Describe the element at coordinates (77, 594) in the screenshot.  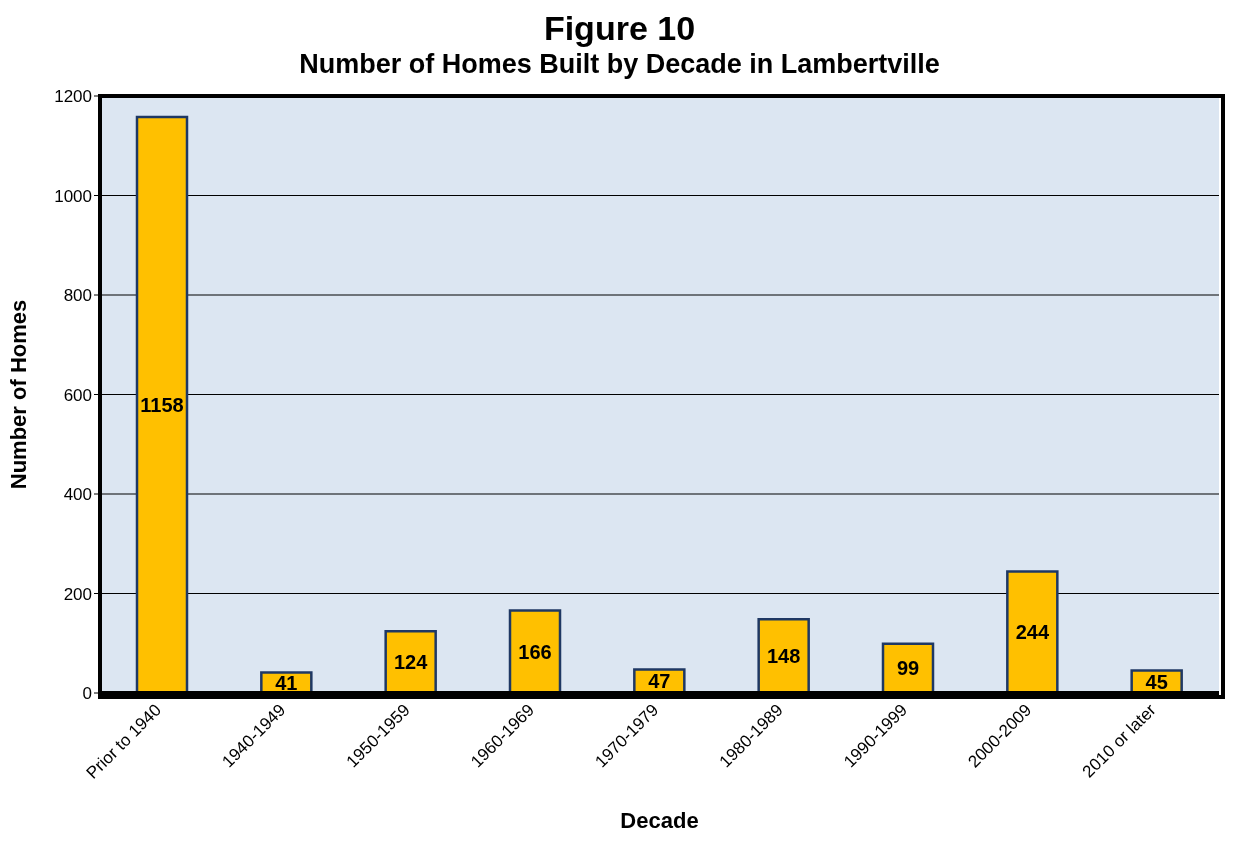
I see `y-tick-label: 200` at that location.